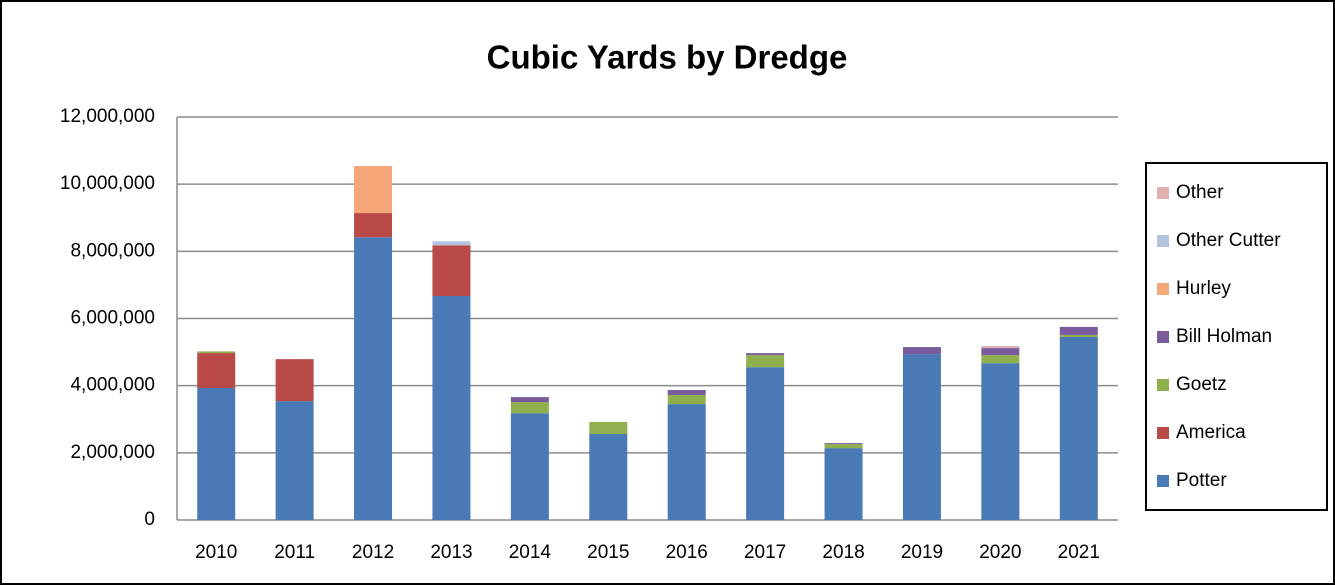 This screenshot has height=585, width=1335. What do you see at coordinates (1203, 288) in the screenshot?
I see `legend-label: Hurley` at bounding box center [1203, 288].